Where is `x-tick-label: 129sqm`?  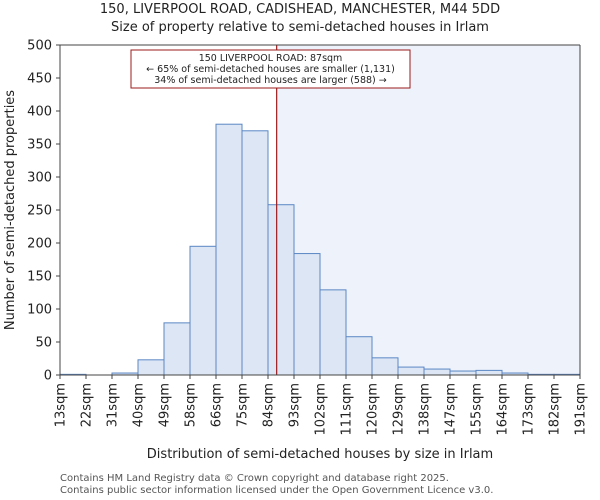 x-tick-label: 129sqm is located at coordinates (399, 409).